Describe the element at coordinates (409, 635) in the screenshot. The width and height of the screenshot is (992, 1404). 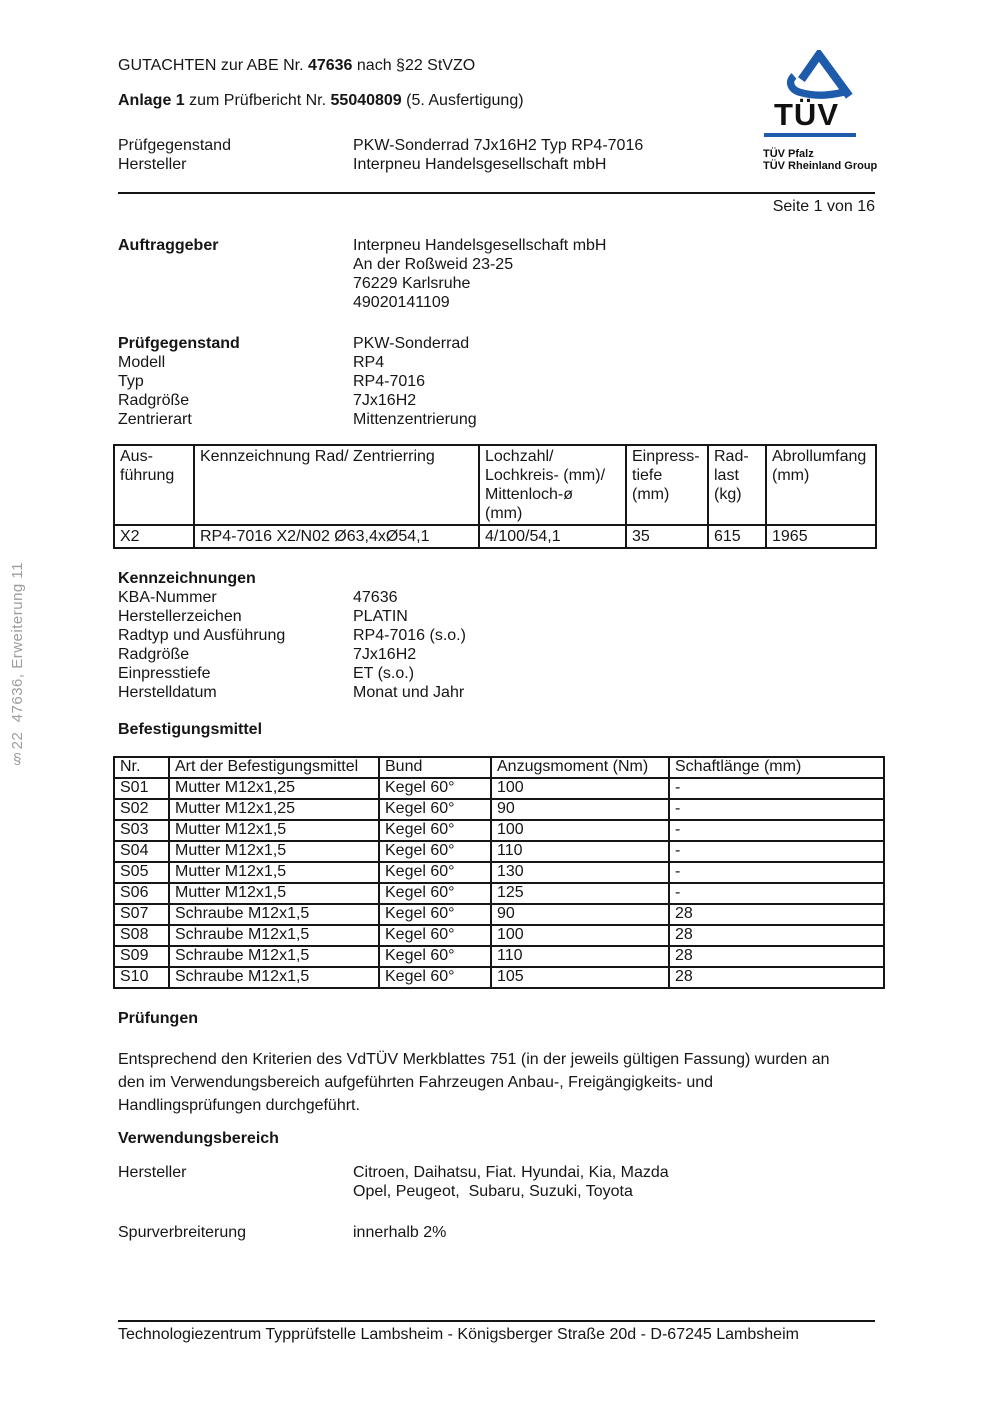
I see `radtyp-value: RP4-7016 (s.o.)` at that location.